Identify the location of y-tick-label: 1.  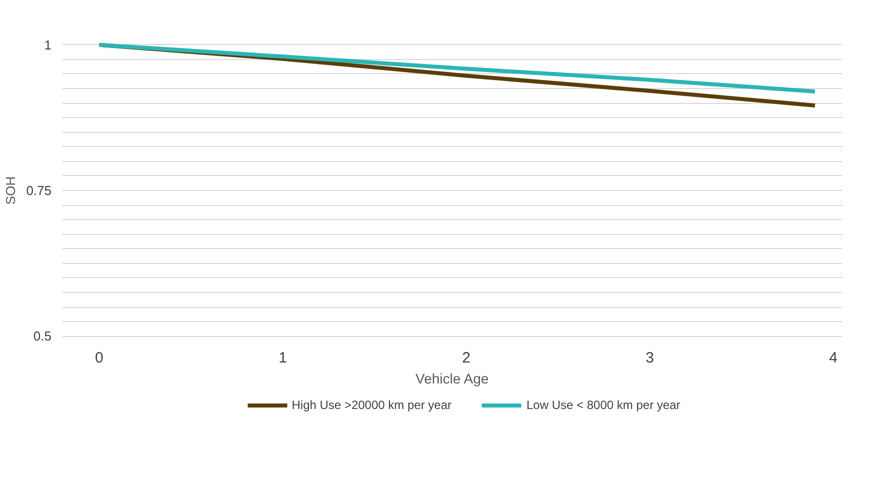
(48, 44).